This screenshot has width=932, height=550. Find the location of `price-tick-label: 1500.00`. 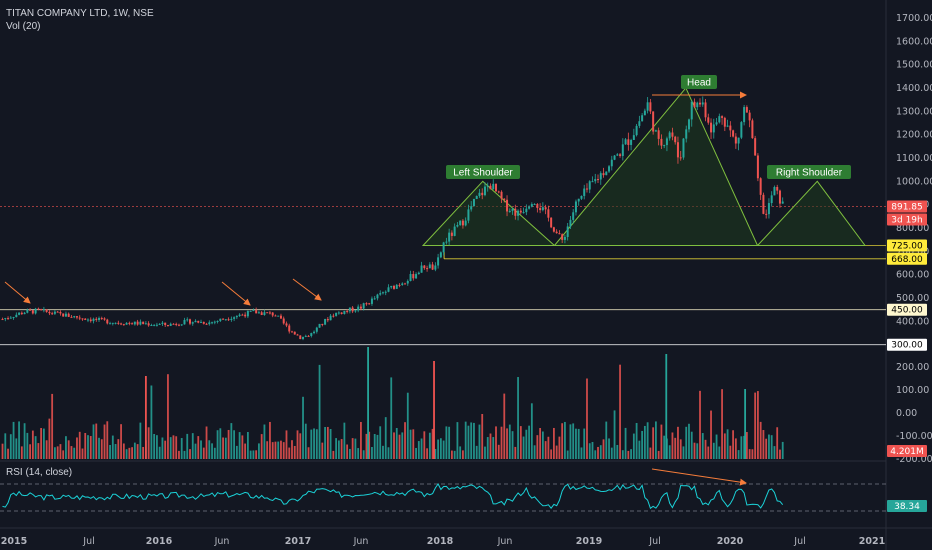

price-tick-label: 1500.00 is located at coordinates (914, 65).